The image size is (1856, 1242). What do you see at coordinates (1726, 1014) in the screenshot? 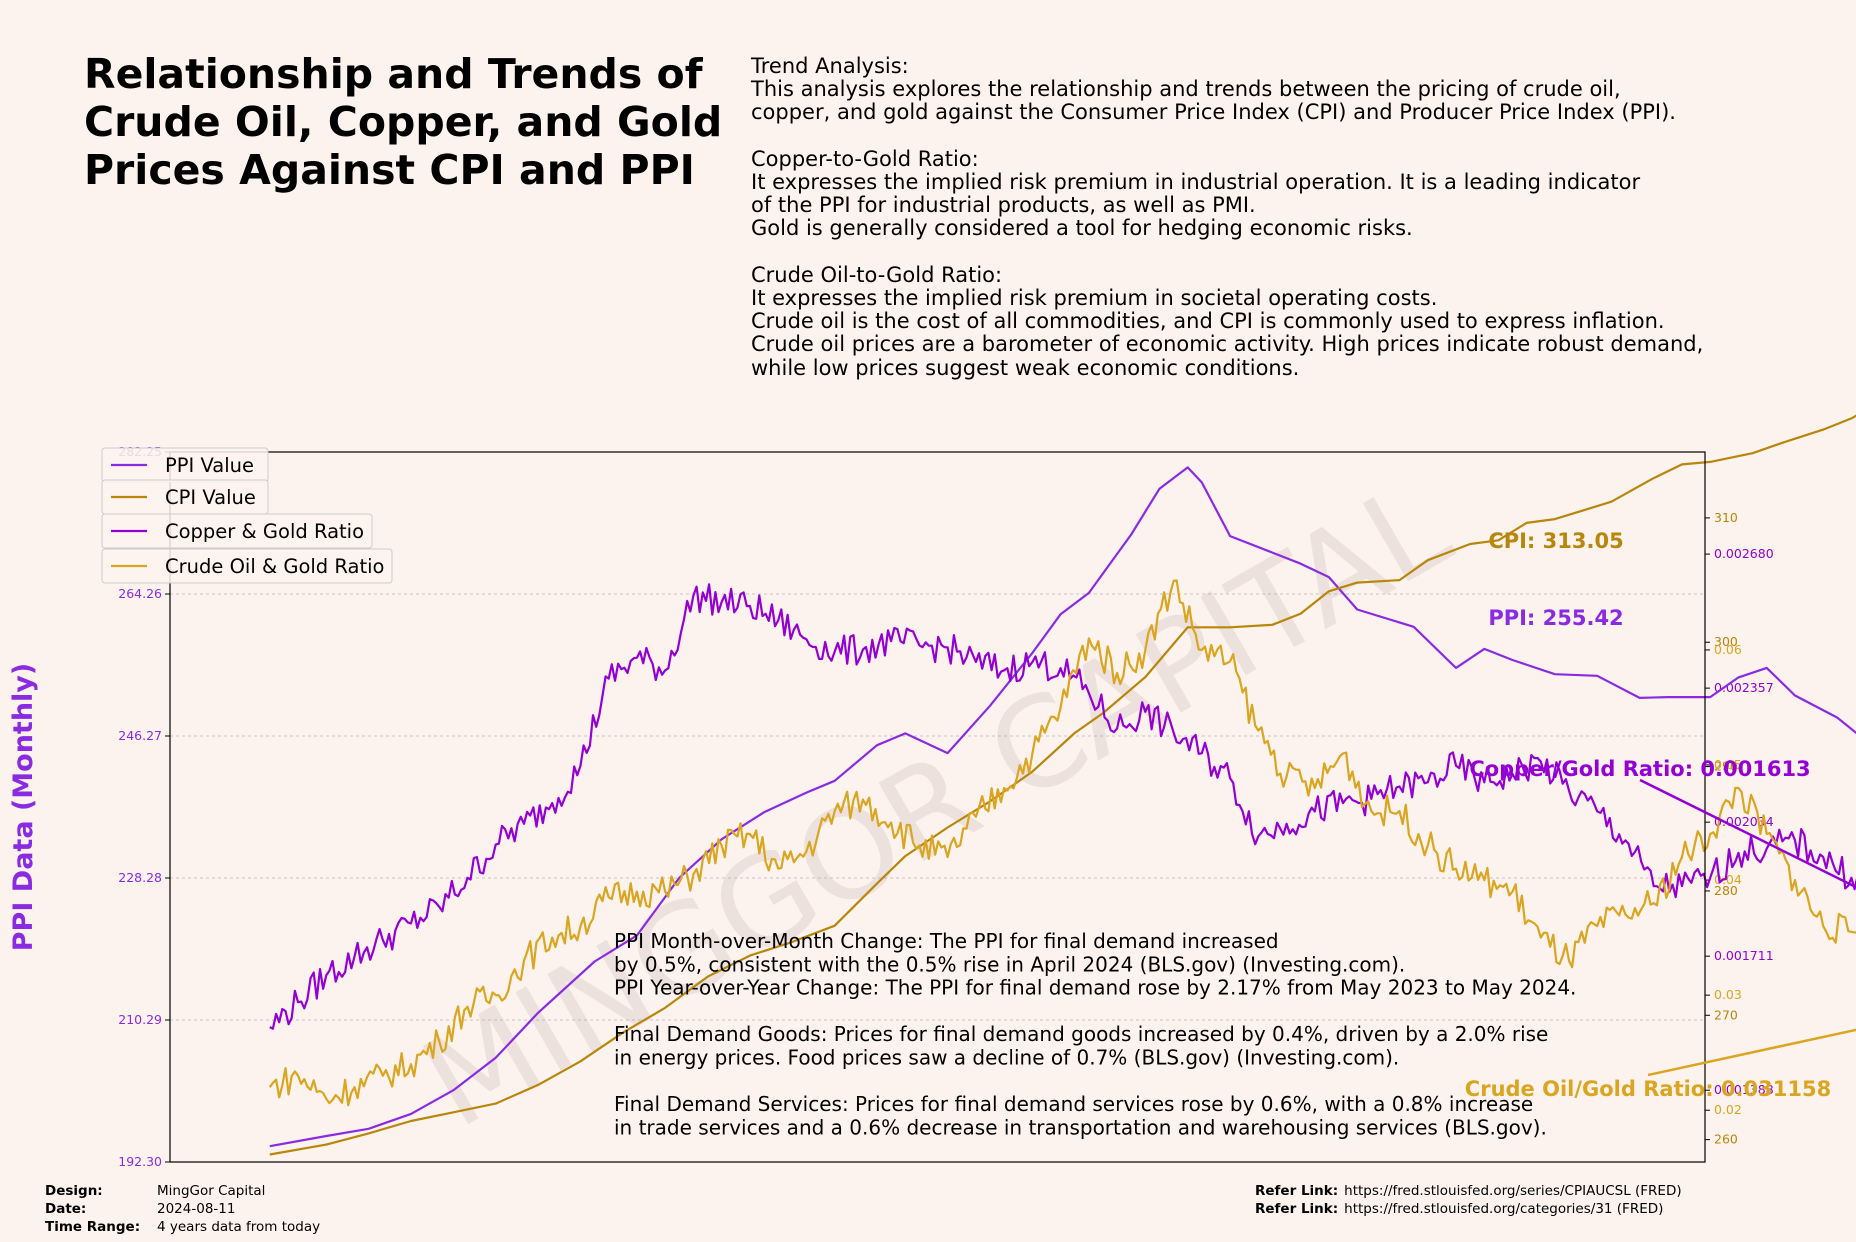
I see `right-tick-label: 270` at bounding box center [1726, 1014].